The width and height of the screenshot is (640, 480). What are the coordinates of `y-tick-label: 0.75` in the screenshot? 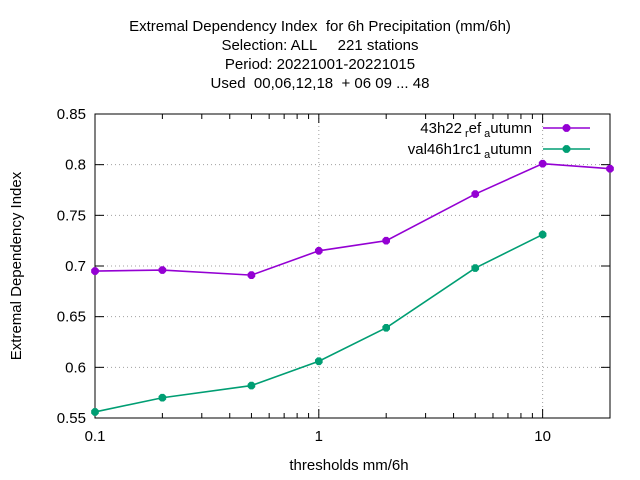 It's located at (71, 215).